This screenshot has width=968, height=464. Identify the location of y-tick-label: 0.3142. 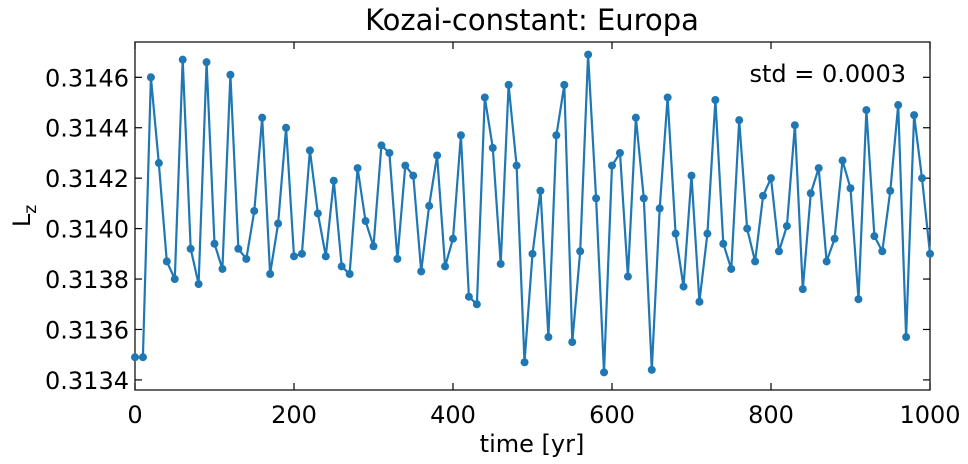
(87, 179).